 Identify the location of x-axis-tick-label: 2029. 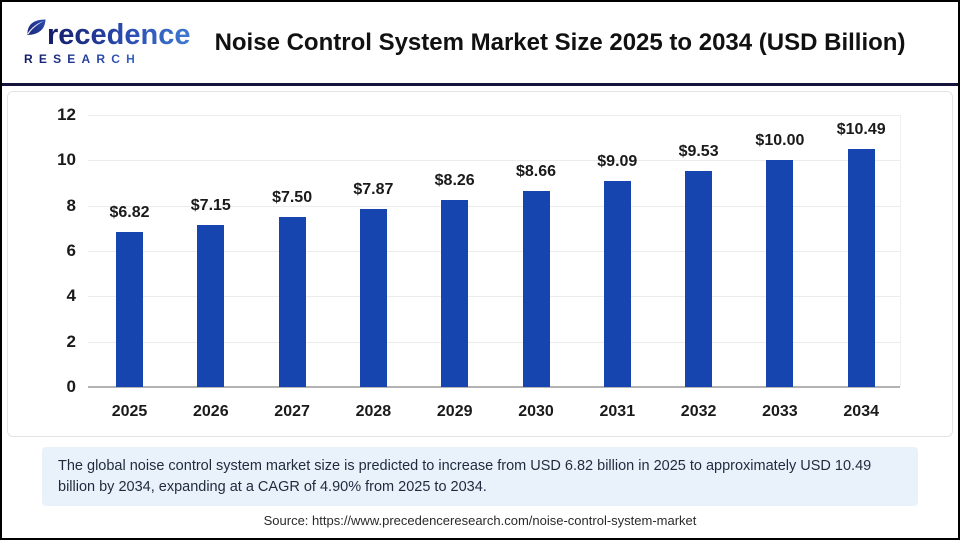
(454, 411).